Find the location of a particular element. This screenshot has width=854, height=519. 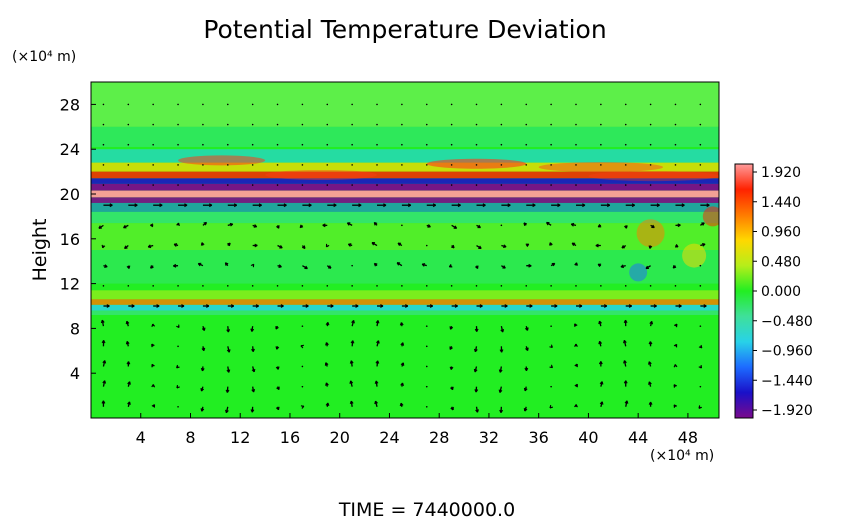

x-unit-label: (×10⁴ m) is located at coordinates (682, 456).